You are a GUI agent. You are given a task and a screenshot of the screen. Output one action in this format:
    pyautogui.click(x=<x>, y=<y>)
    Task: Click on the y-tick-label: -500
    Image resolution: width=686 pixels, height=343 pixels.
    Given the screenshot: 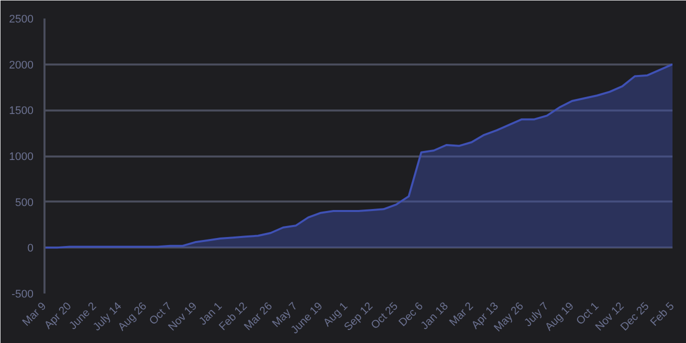 What is the action you would take?
    pyautogui.click(x=22, y=294)
    